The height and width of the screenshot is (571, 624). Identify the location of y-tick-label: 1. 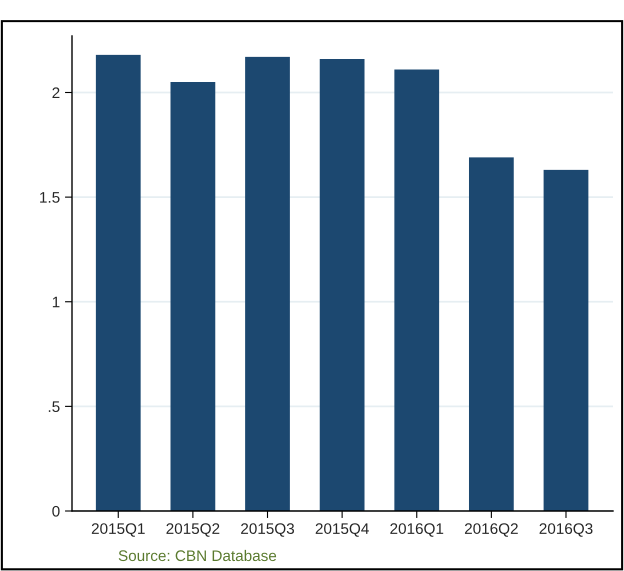
(56, 302).